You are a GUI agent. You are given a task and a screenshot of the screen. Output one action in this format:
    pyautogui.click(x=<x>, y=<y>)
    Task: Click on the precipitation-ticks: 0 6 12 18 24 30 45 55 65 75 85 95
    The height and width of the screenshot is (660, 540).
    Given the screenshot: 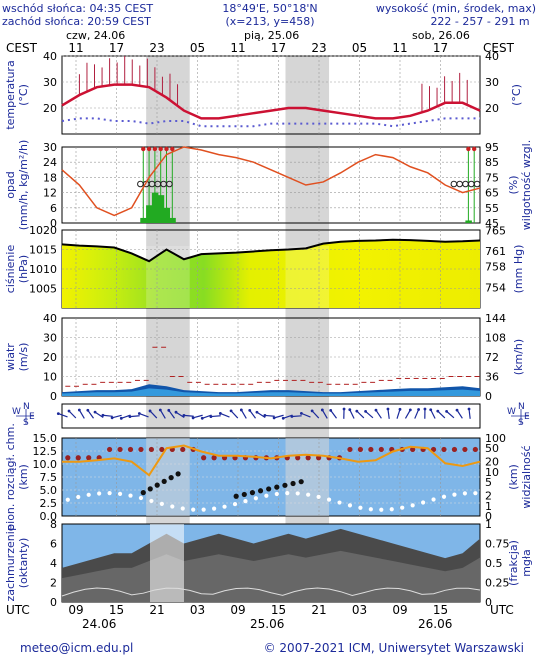 What is the action you would take?
    pyautogui.click(x=271, y=185)
    